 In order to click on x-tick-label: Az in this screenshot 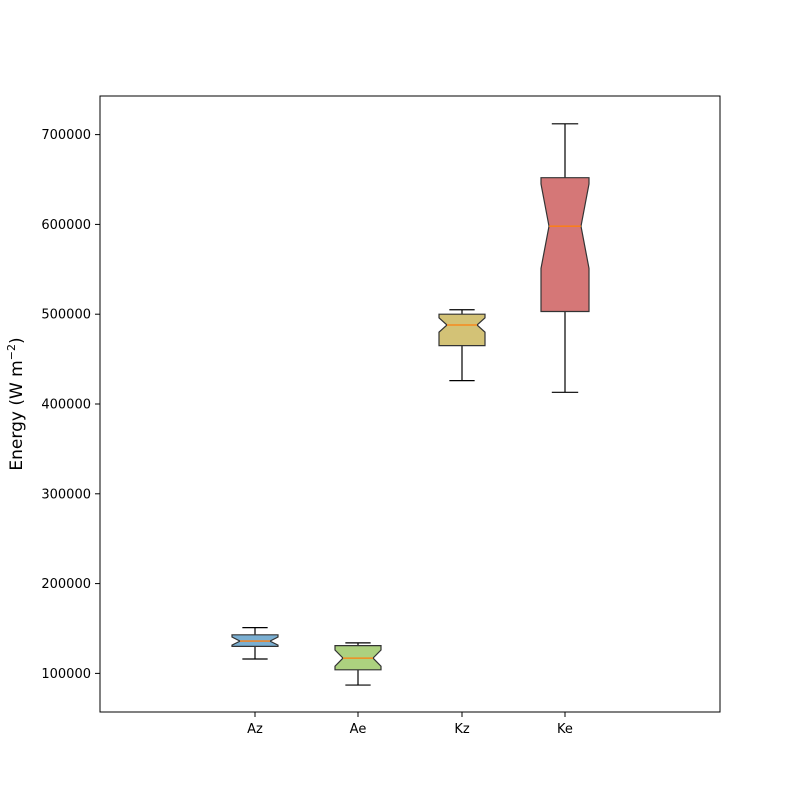, I will do `click(255, 729)`.